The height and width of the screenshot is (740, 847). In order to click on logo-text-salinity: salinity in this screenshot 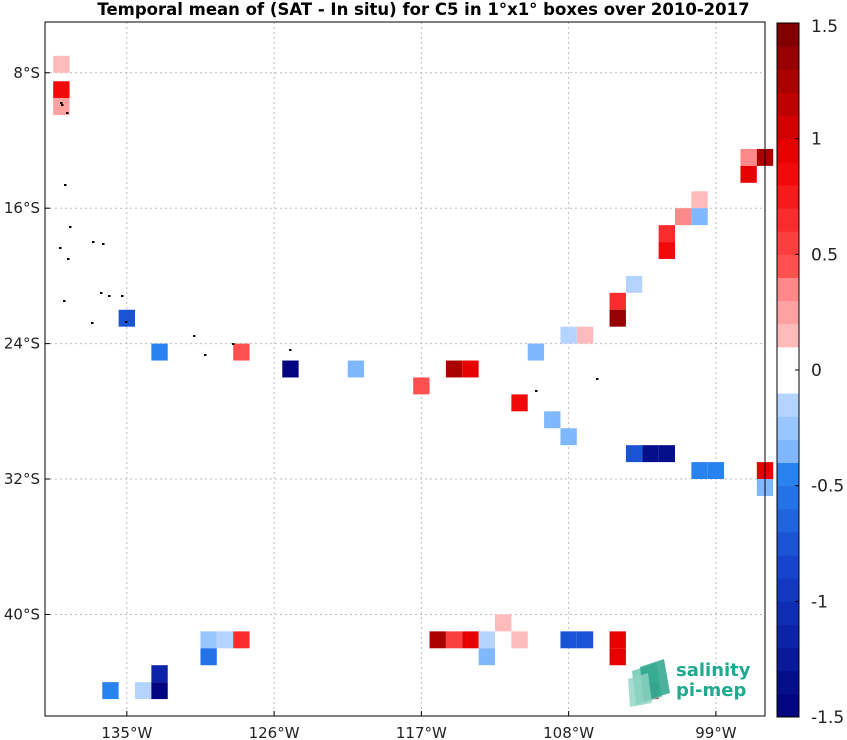, I will do `click(713, 670)`.